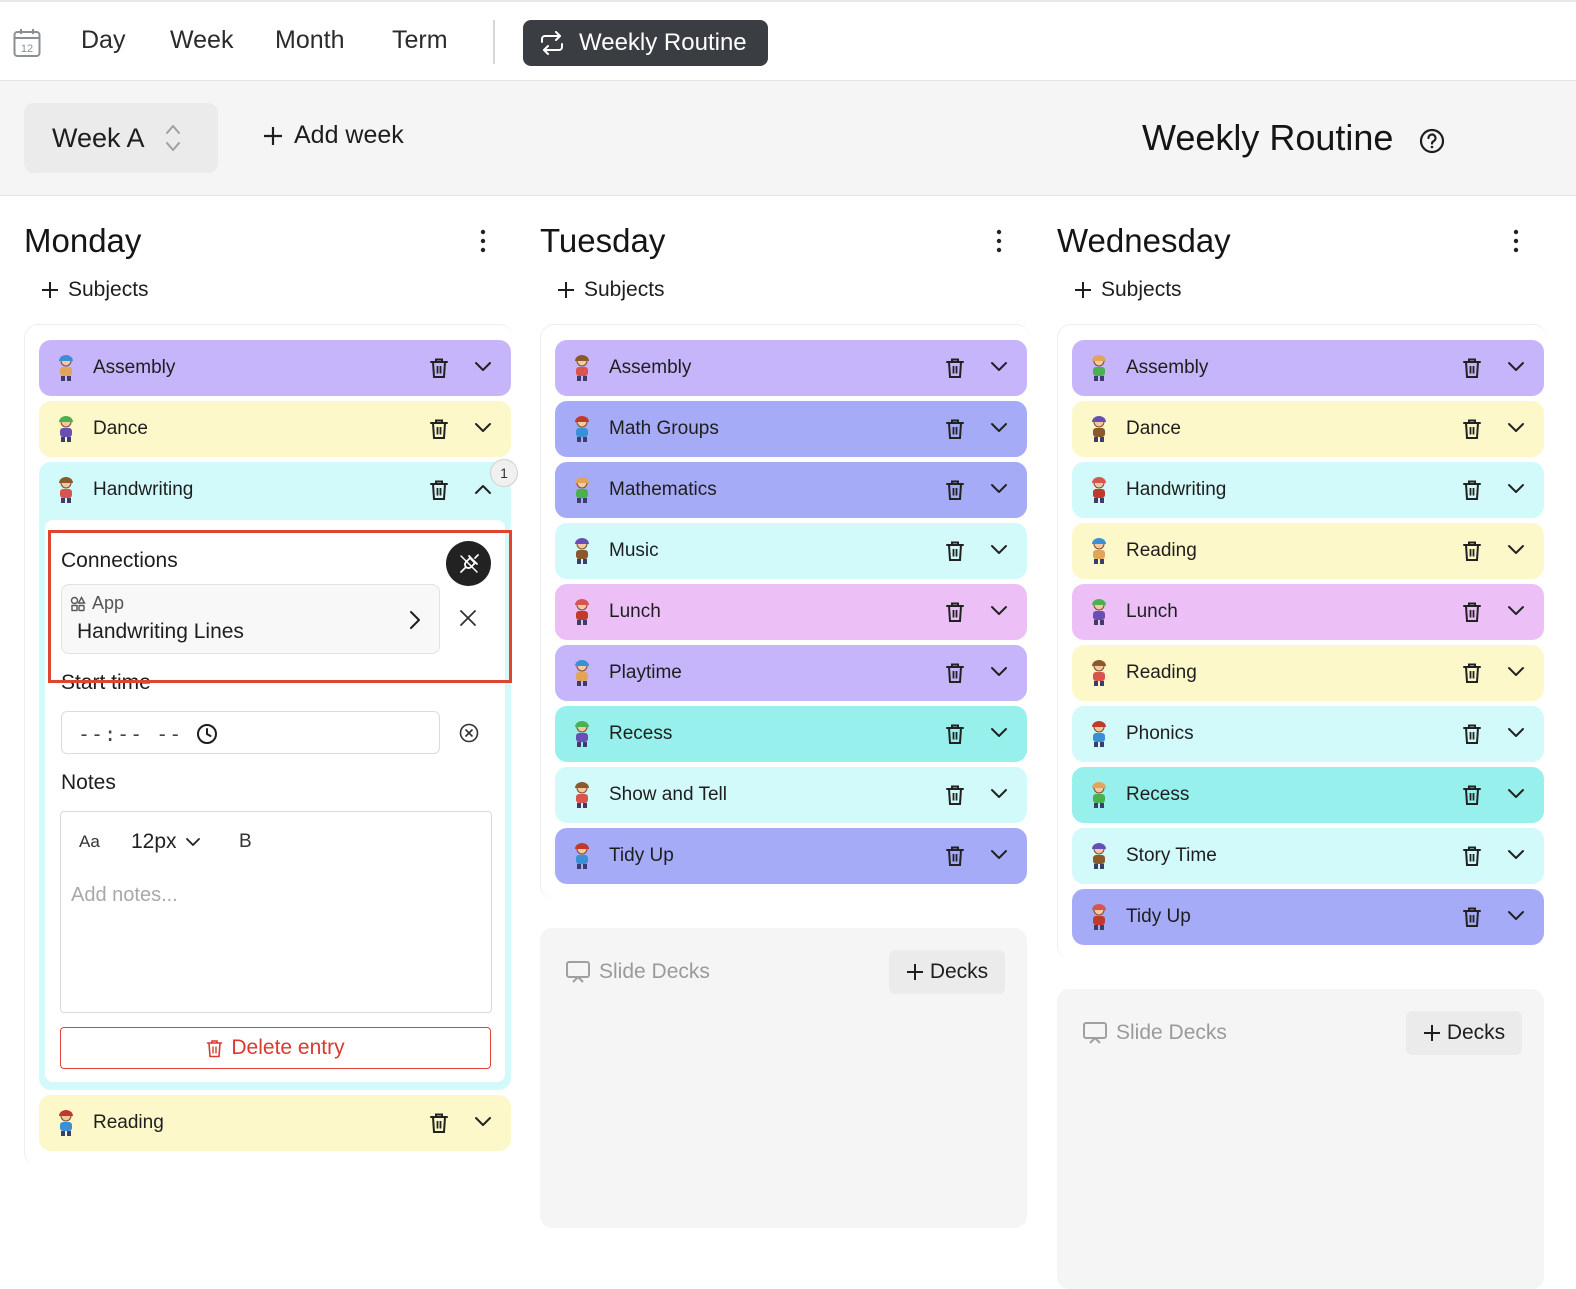  Describe the element at coordinates (103, 40) in the screenshot. I see `tab-day: Day` at that location.